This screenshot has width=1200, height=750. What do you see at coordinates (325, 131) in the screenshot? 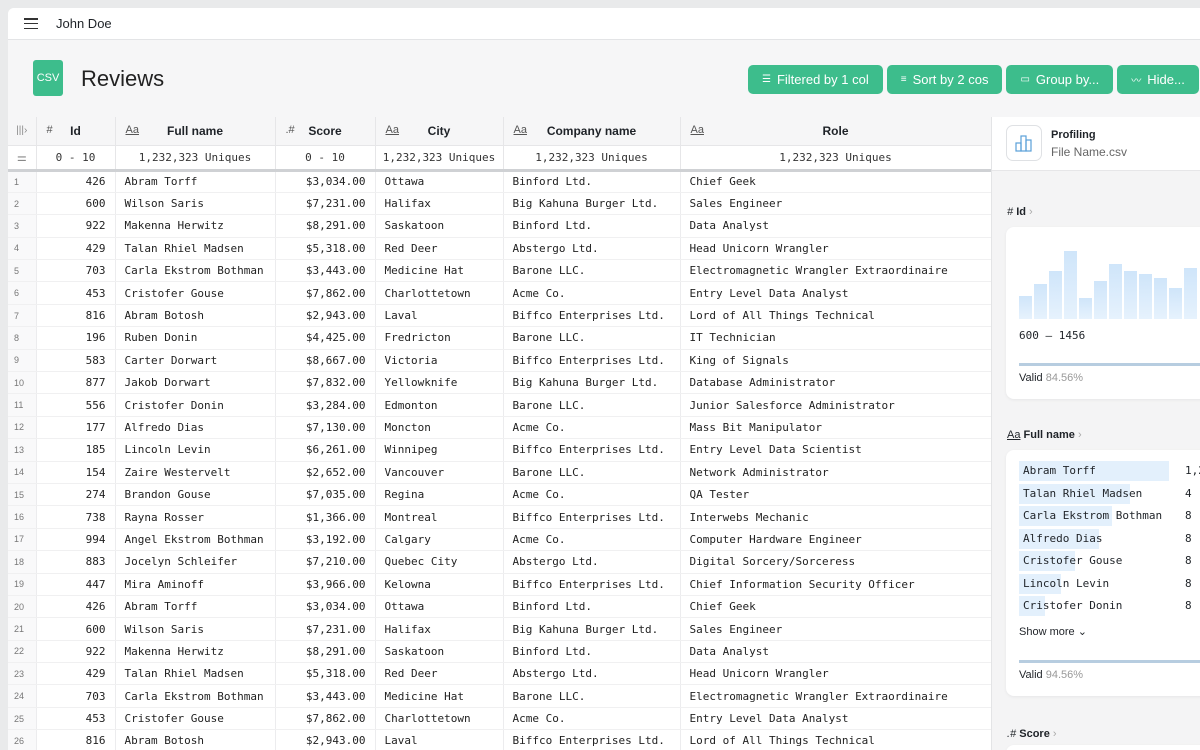
I see `column-header-score: .# Score` at bounding box center [325, 131].